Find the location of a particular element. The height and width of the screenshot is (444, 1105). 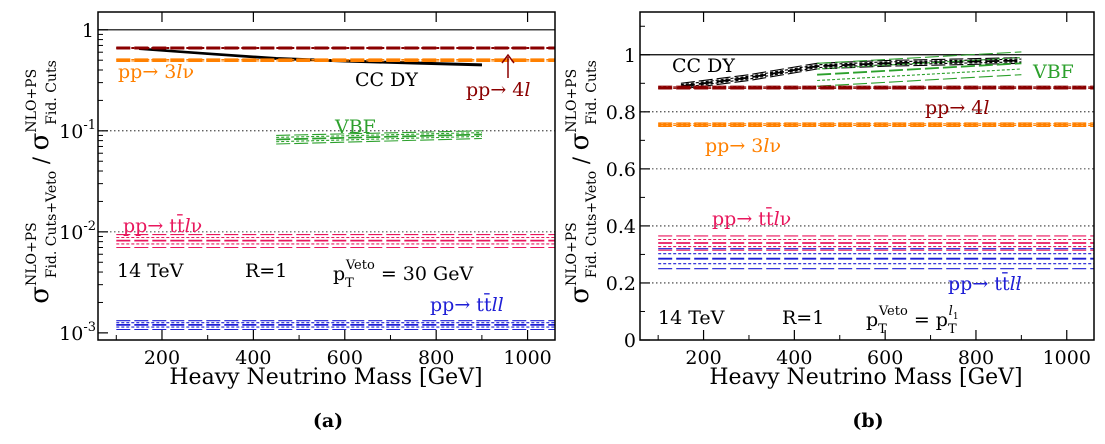

panel-b-ytick-label: 0.2 is located at coordinates (621, 284).